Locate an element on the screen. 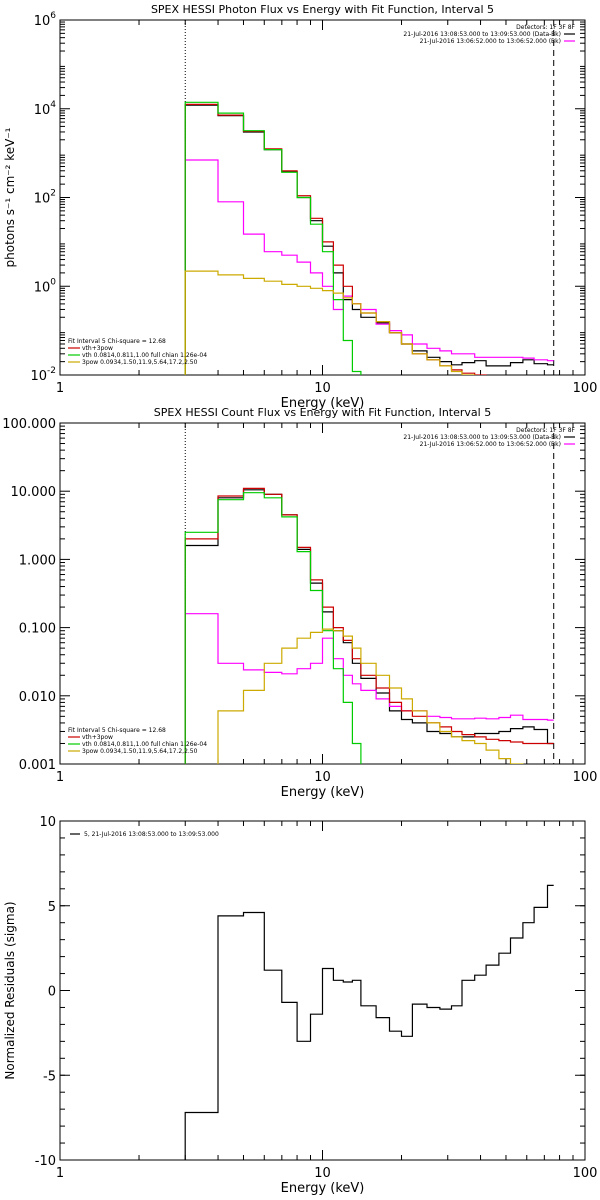  y-tick-label: 10⁰ is located at coordinates (45, 286).